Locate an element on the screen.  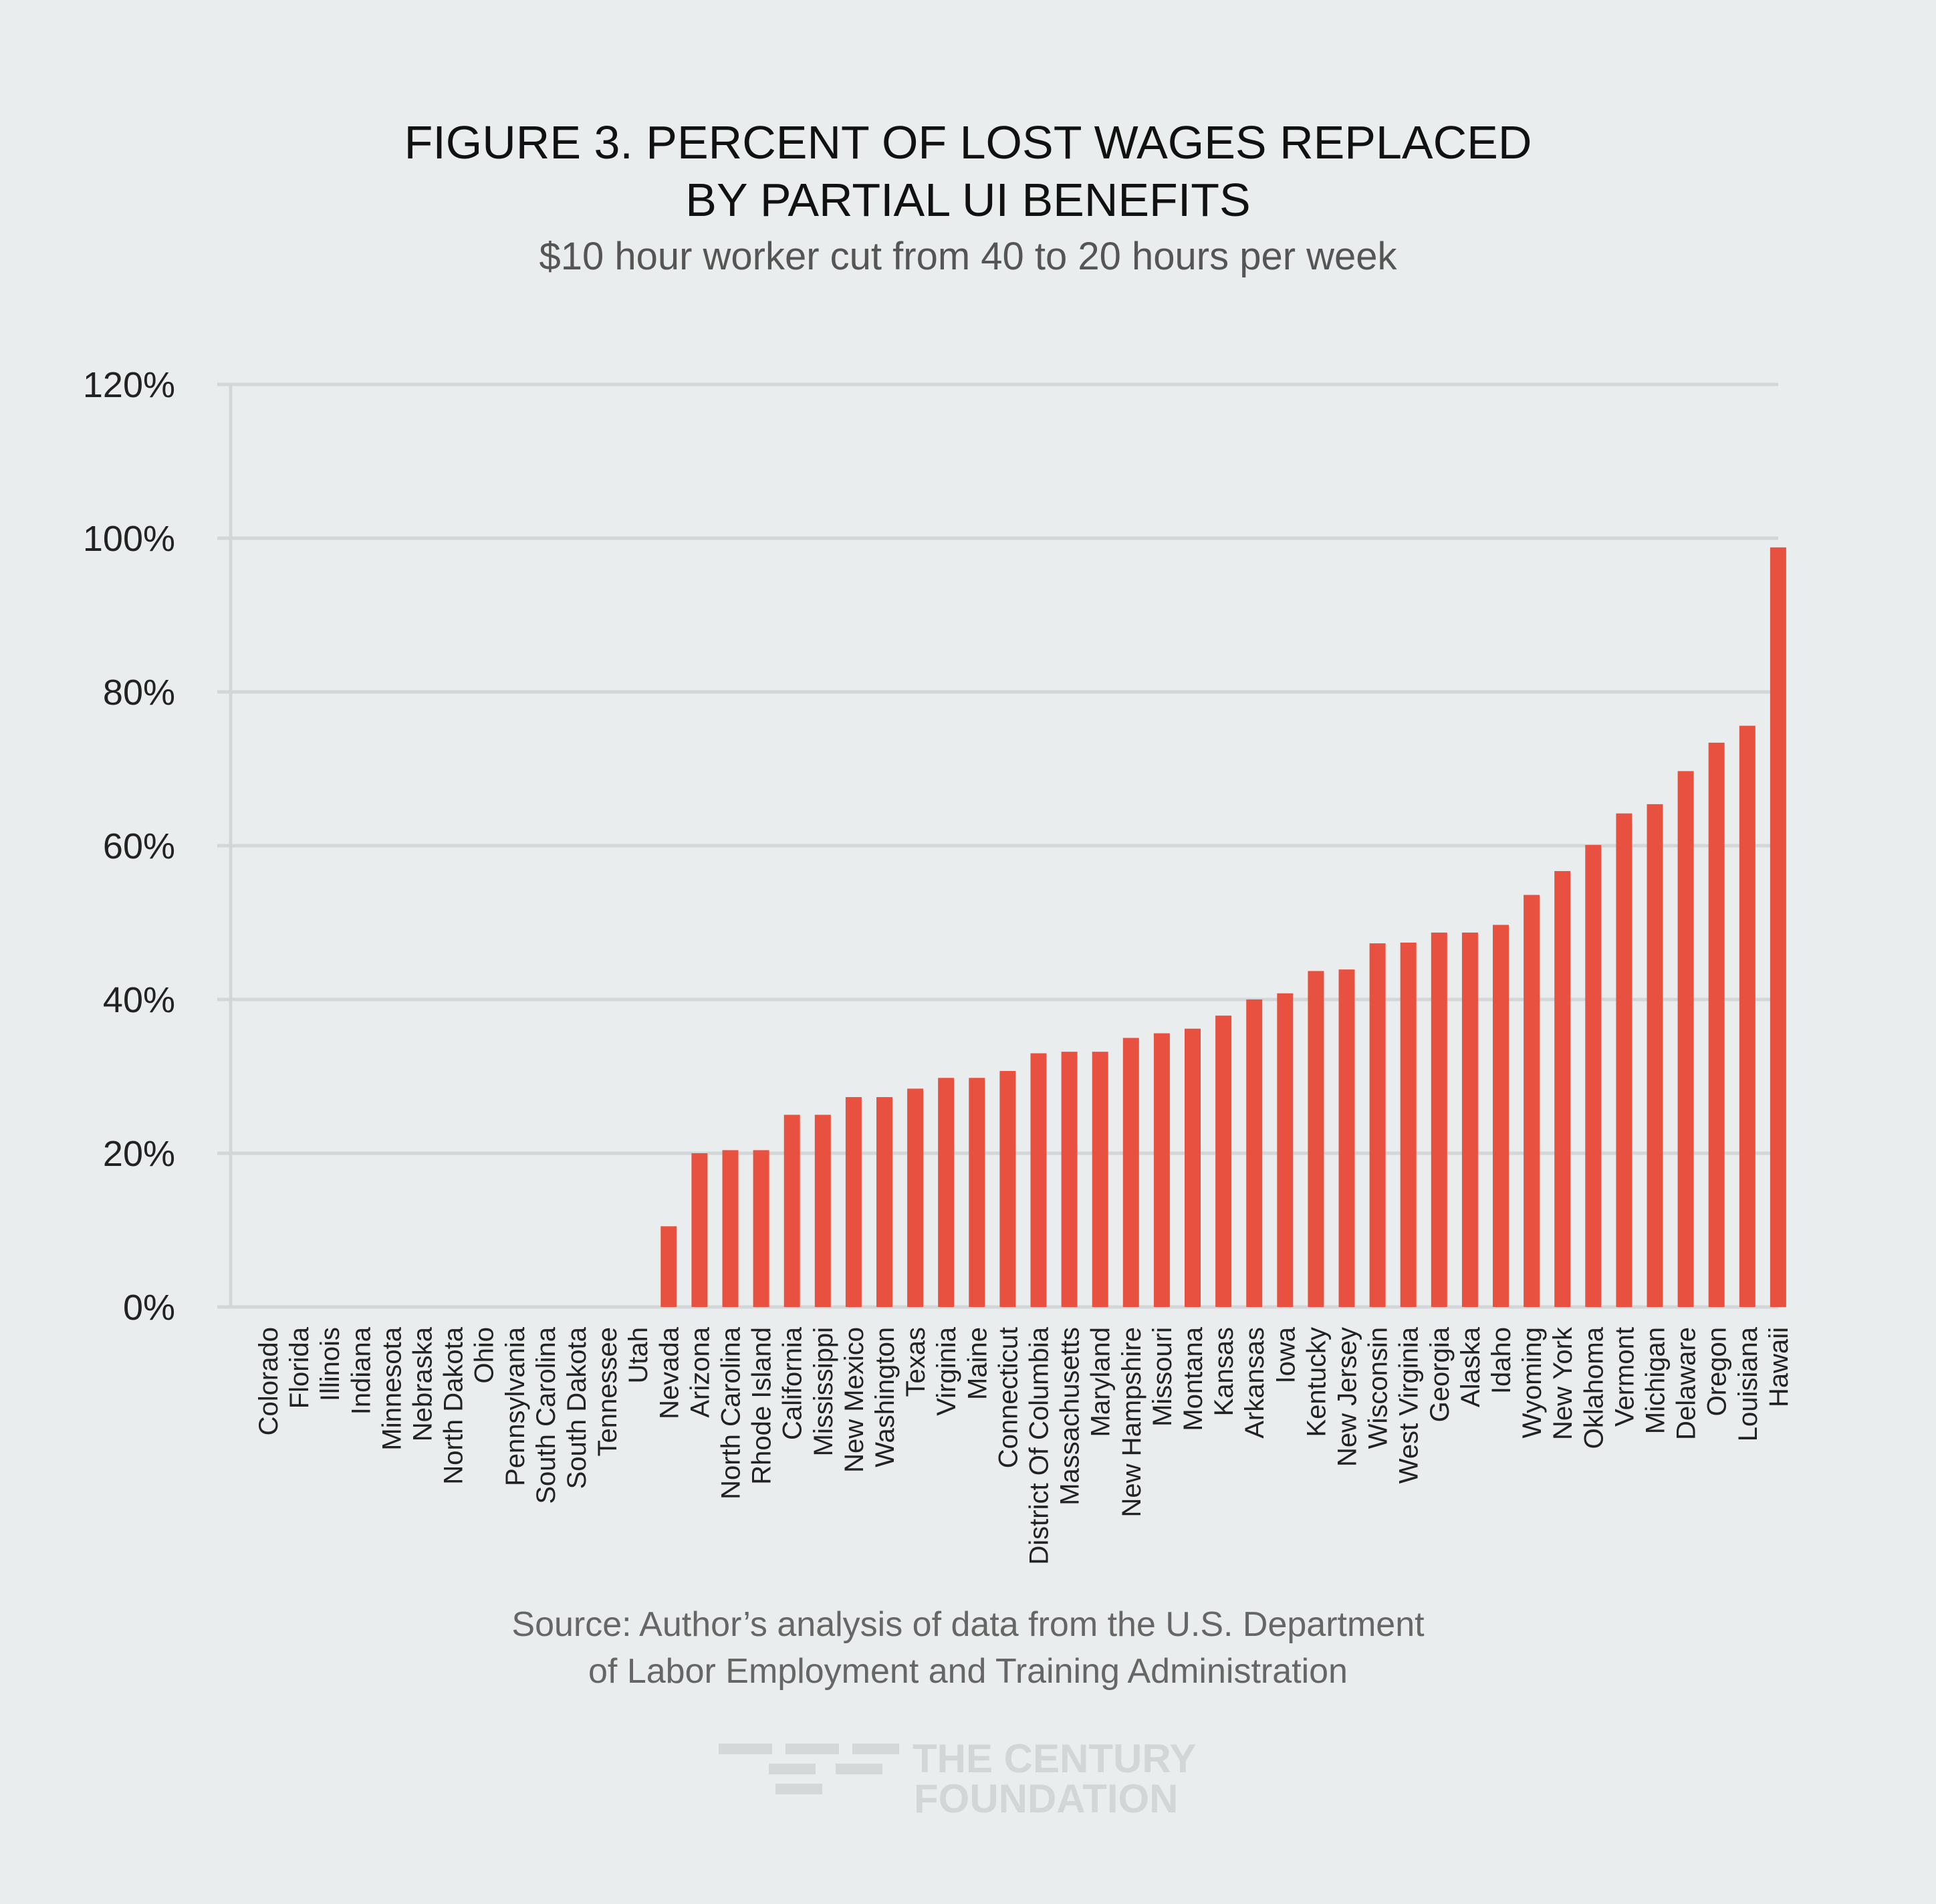
x-tick-label: Mississippi is located at coordinates (823, 1391).